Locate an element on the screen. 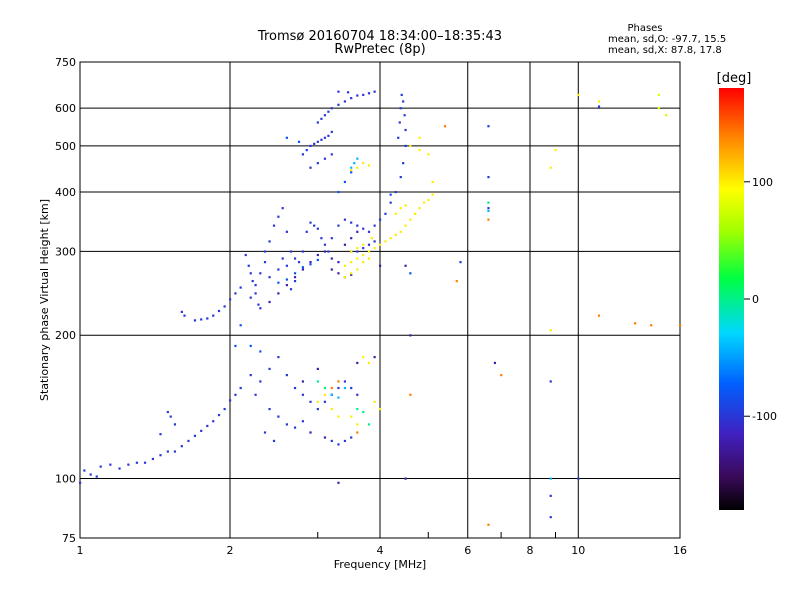  y-tick-label: 300 is located at coordinates (65, 251).